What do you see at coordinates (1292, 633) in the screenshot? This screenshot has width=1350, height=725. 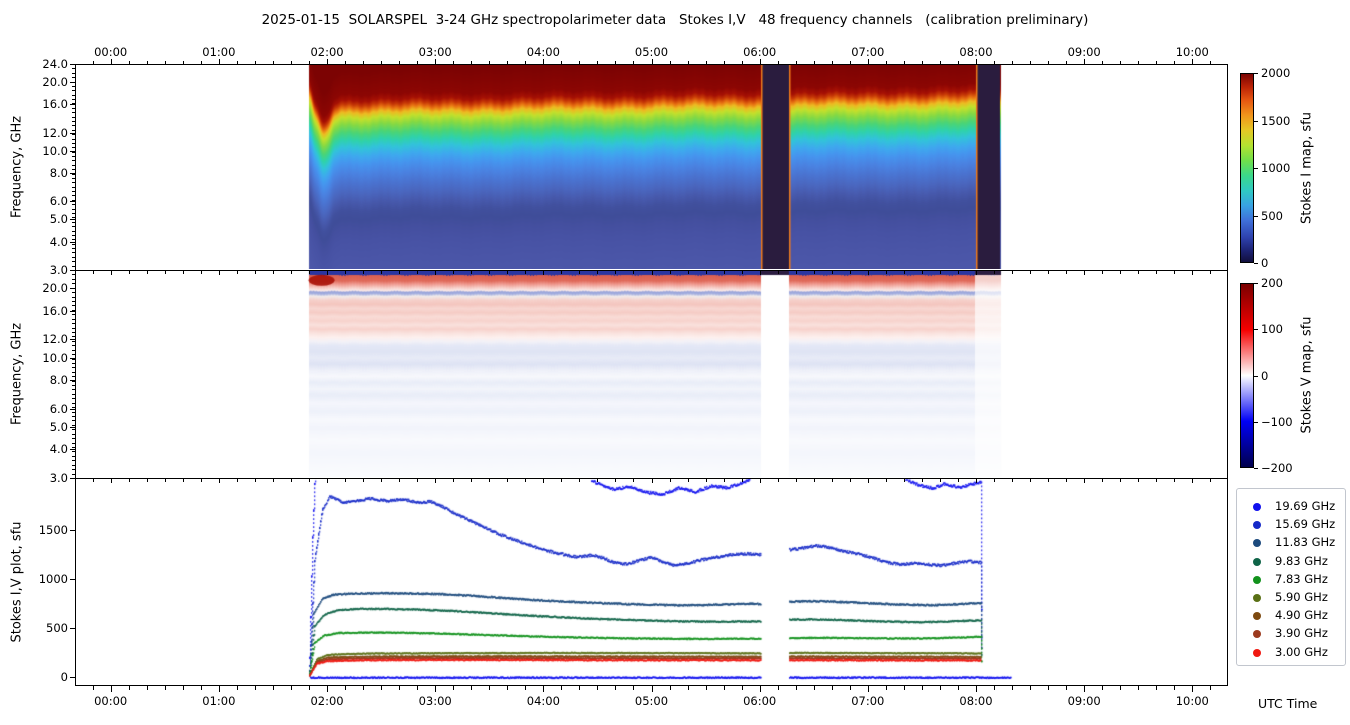 I see `legend-item: 3.90 GHz` at bounding box center [1292, 633].